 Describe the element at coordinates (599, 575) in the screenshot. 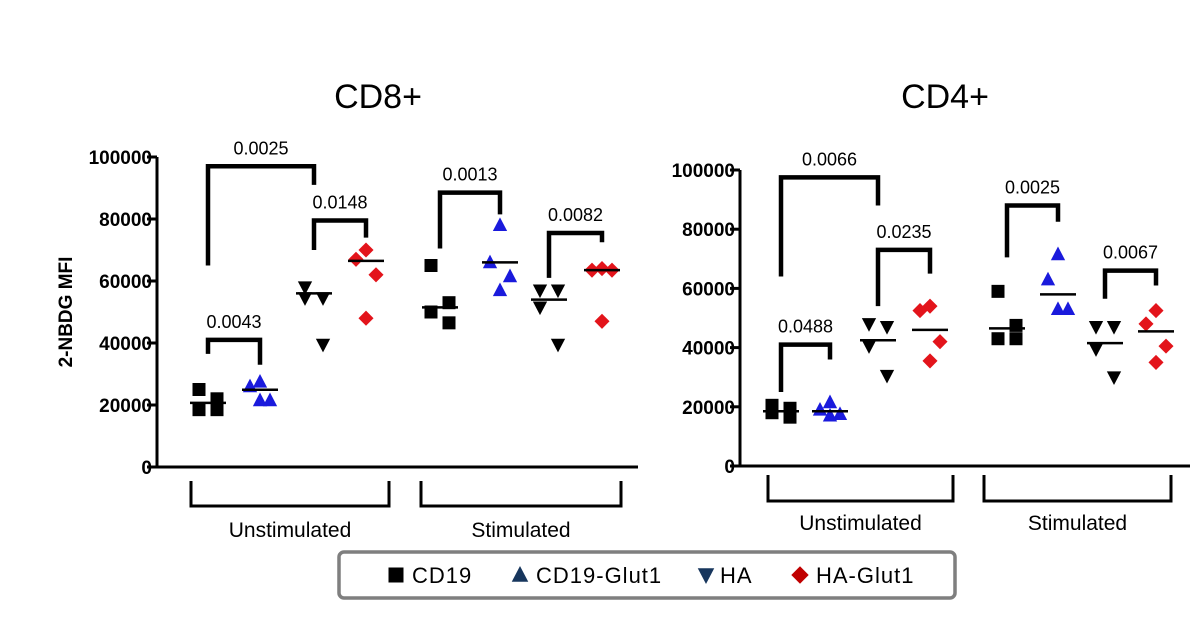

I see `legend-label-cd19_glut1: CD19-Glut1` at that location.